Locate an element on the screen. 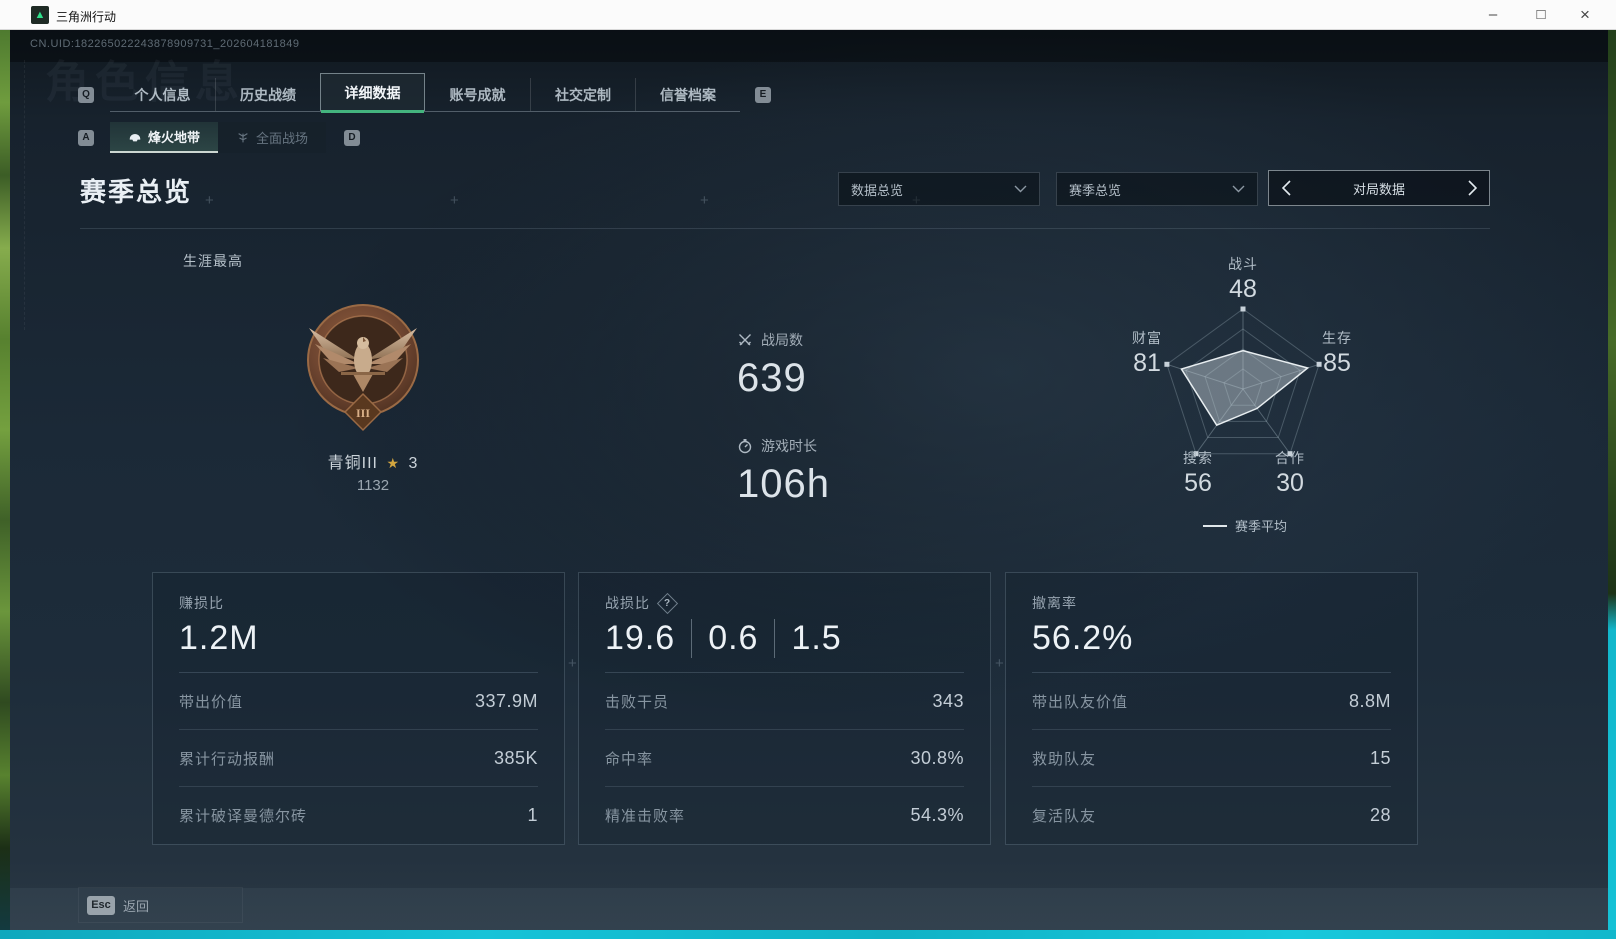 This screenshot has width=1616, height=939. wings-icon is located at coordinates (243, 138).